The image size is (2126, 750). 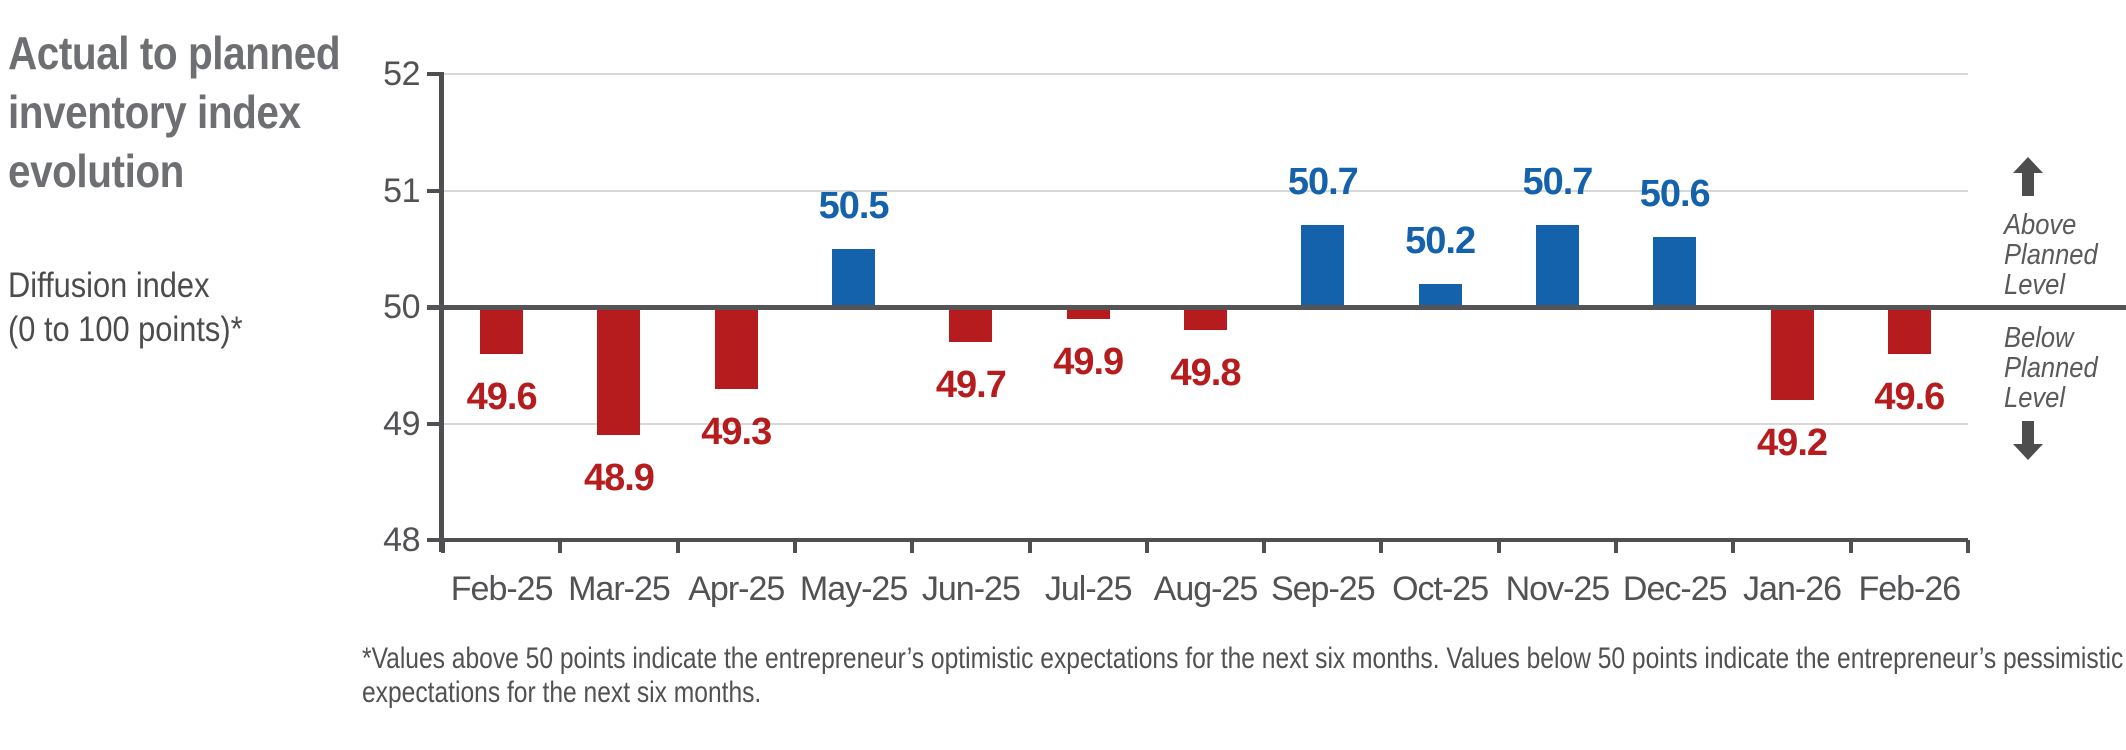 I want to click on y-axis-label-50: 50, so click(x=401, y=307).